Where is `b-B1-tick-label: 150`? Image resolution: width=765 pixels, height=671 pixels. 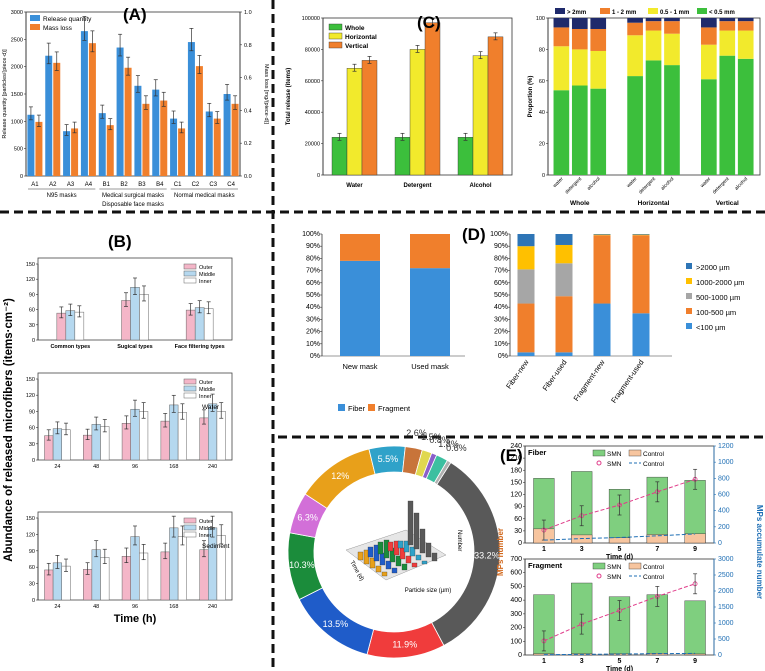 b-B1-tick-label: 150 is located at coordinates (30, 265).